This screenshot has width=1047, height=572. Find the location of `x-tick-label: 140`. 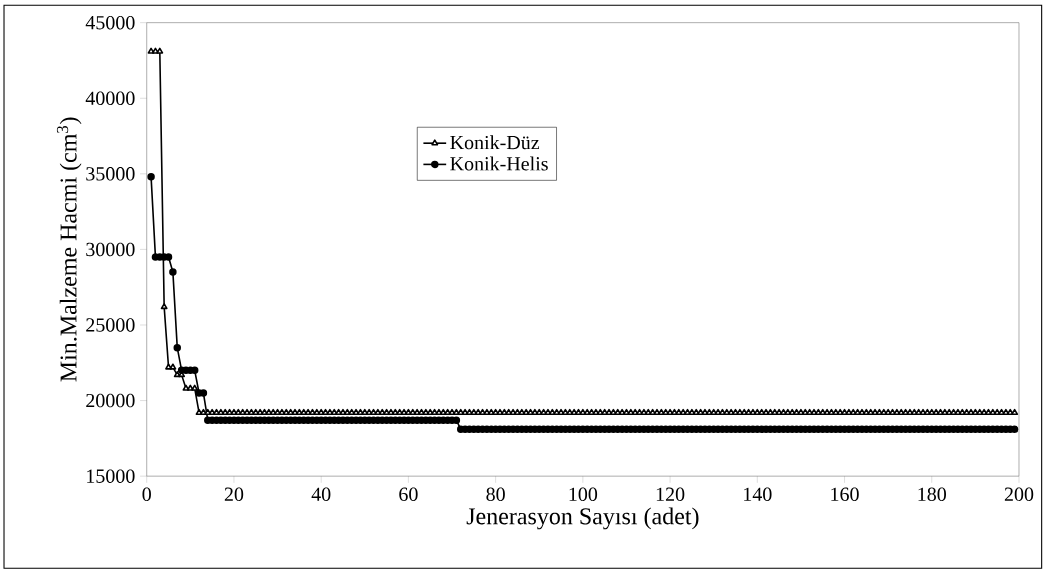

x-tick-label: 140 is located at coordinates (758, 494).